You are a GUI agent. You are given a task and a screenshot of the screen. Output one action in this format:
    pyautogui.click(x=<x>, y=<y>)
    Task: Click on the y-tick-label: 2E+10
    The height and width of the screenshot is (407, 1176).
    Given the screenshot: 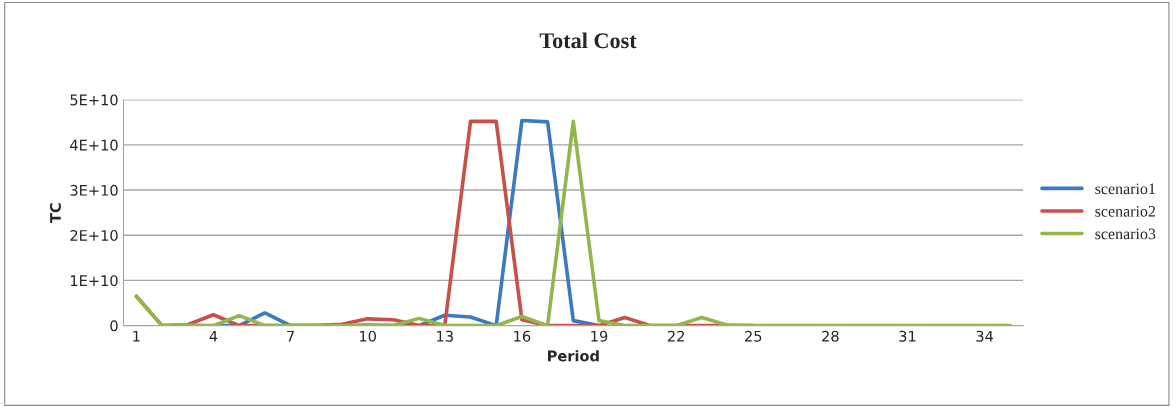 What is the action you would take?
    pyautogui.click(x=94, y=235)
    